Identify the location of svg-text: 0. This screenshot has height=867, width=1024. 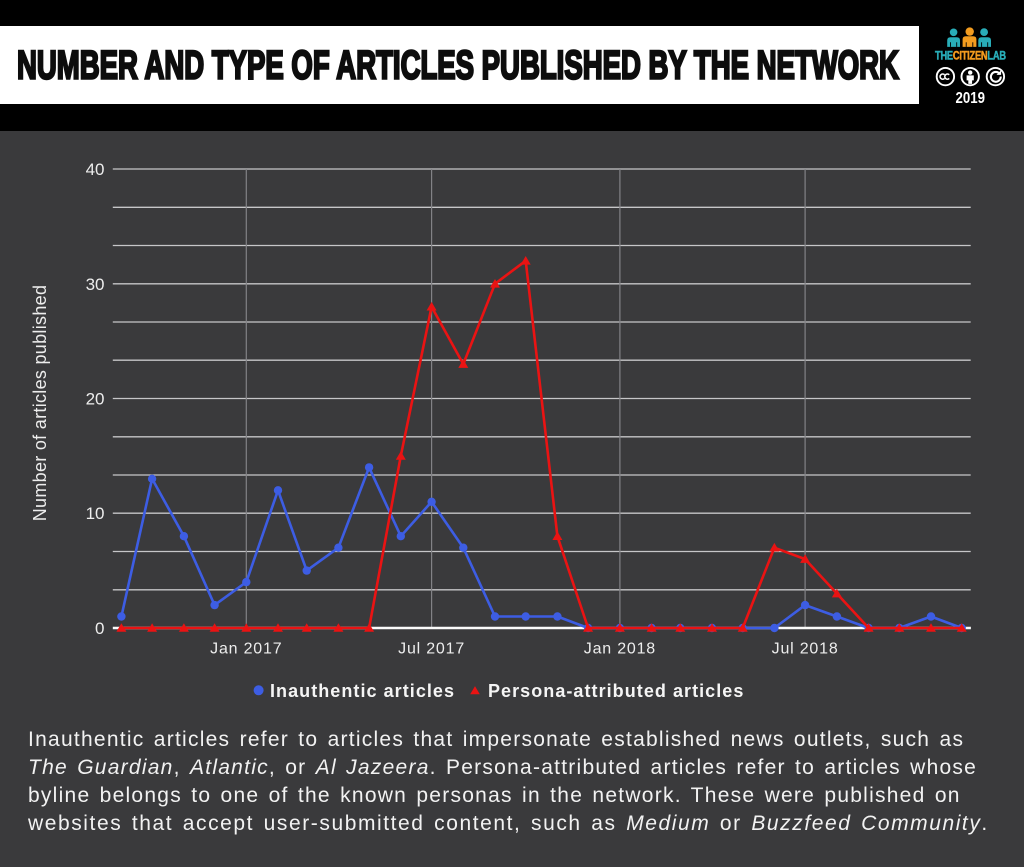
(99, 628).